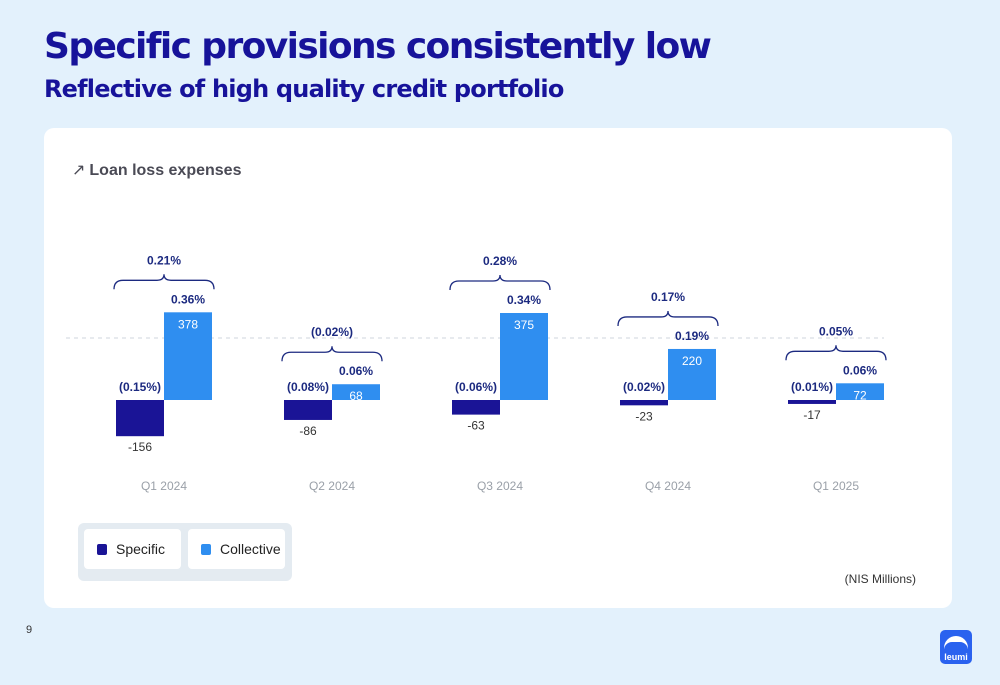 The width and height of the screenshot is (1000, 685). Describe the element at coordinates (836, 486) in the screenshot. I see `category-label: Q1 2025` at that location.